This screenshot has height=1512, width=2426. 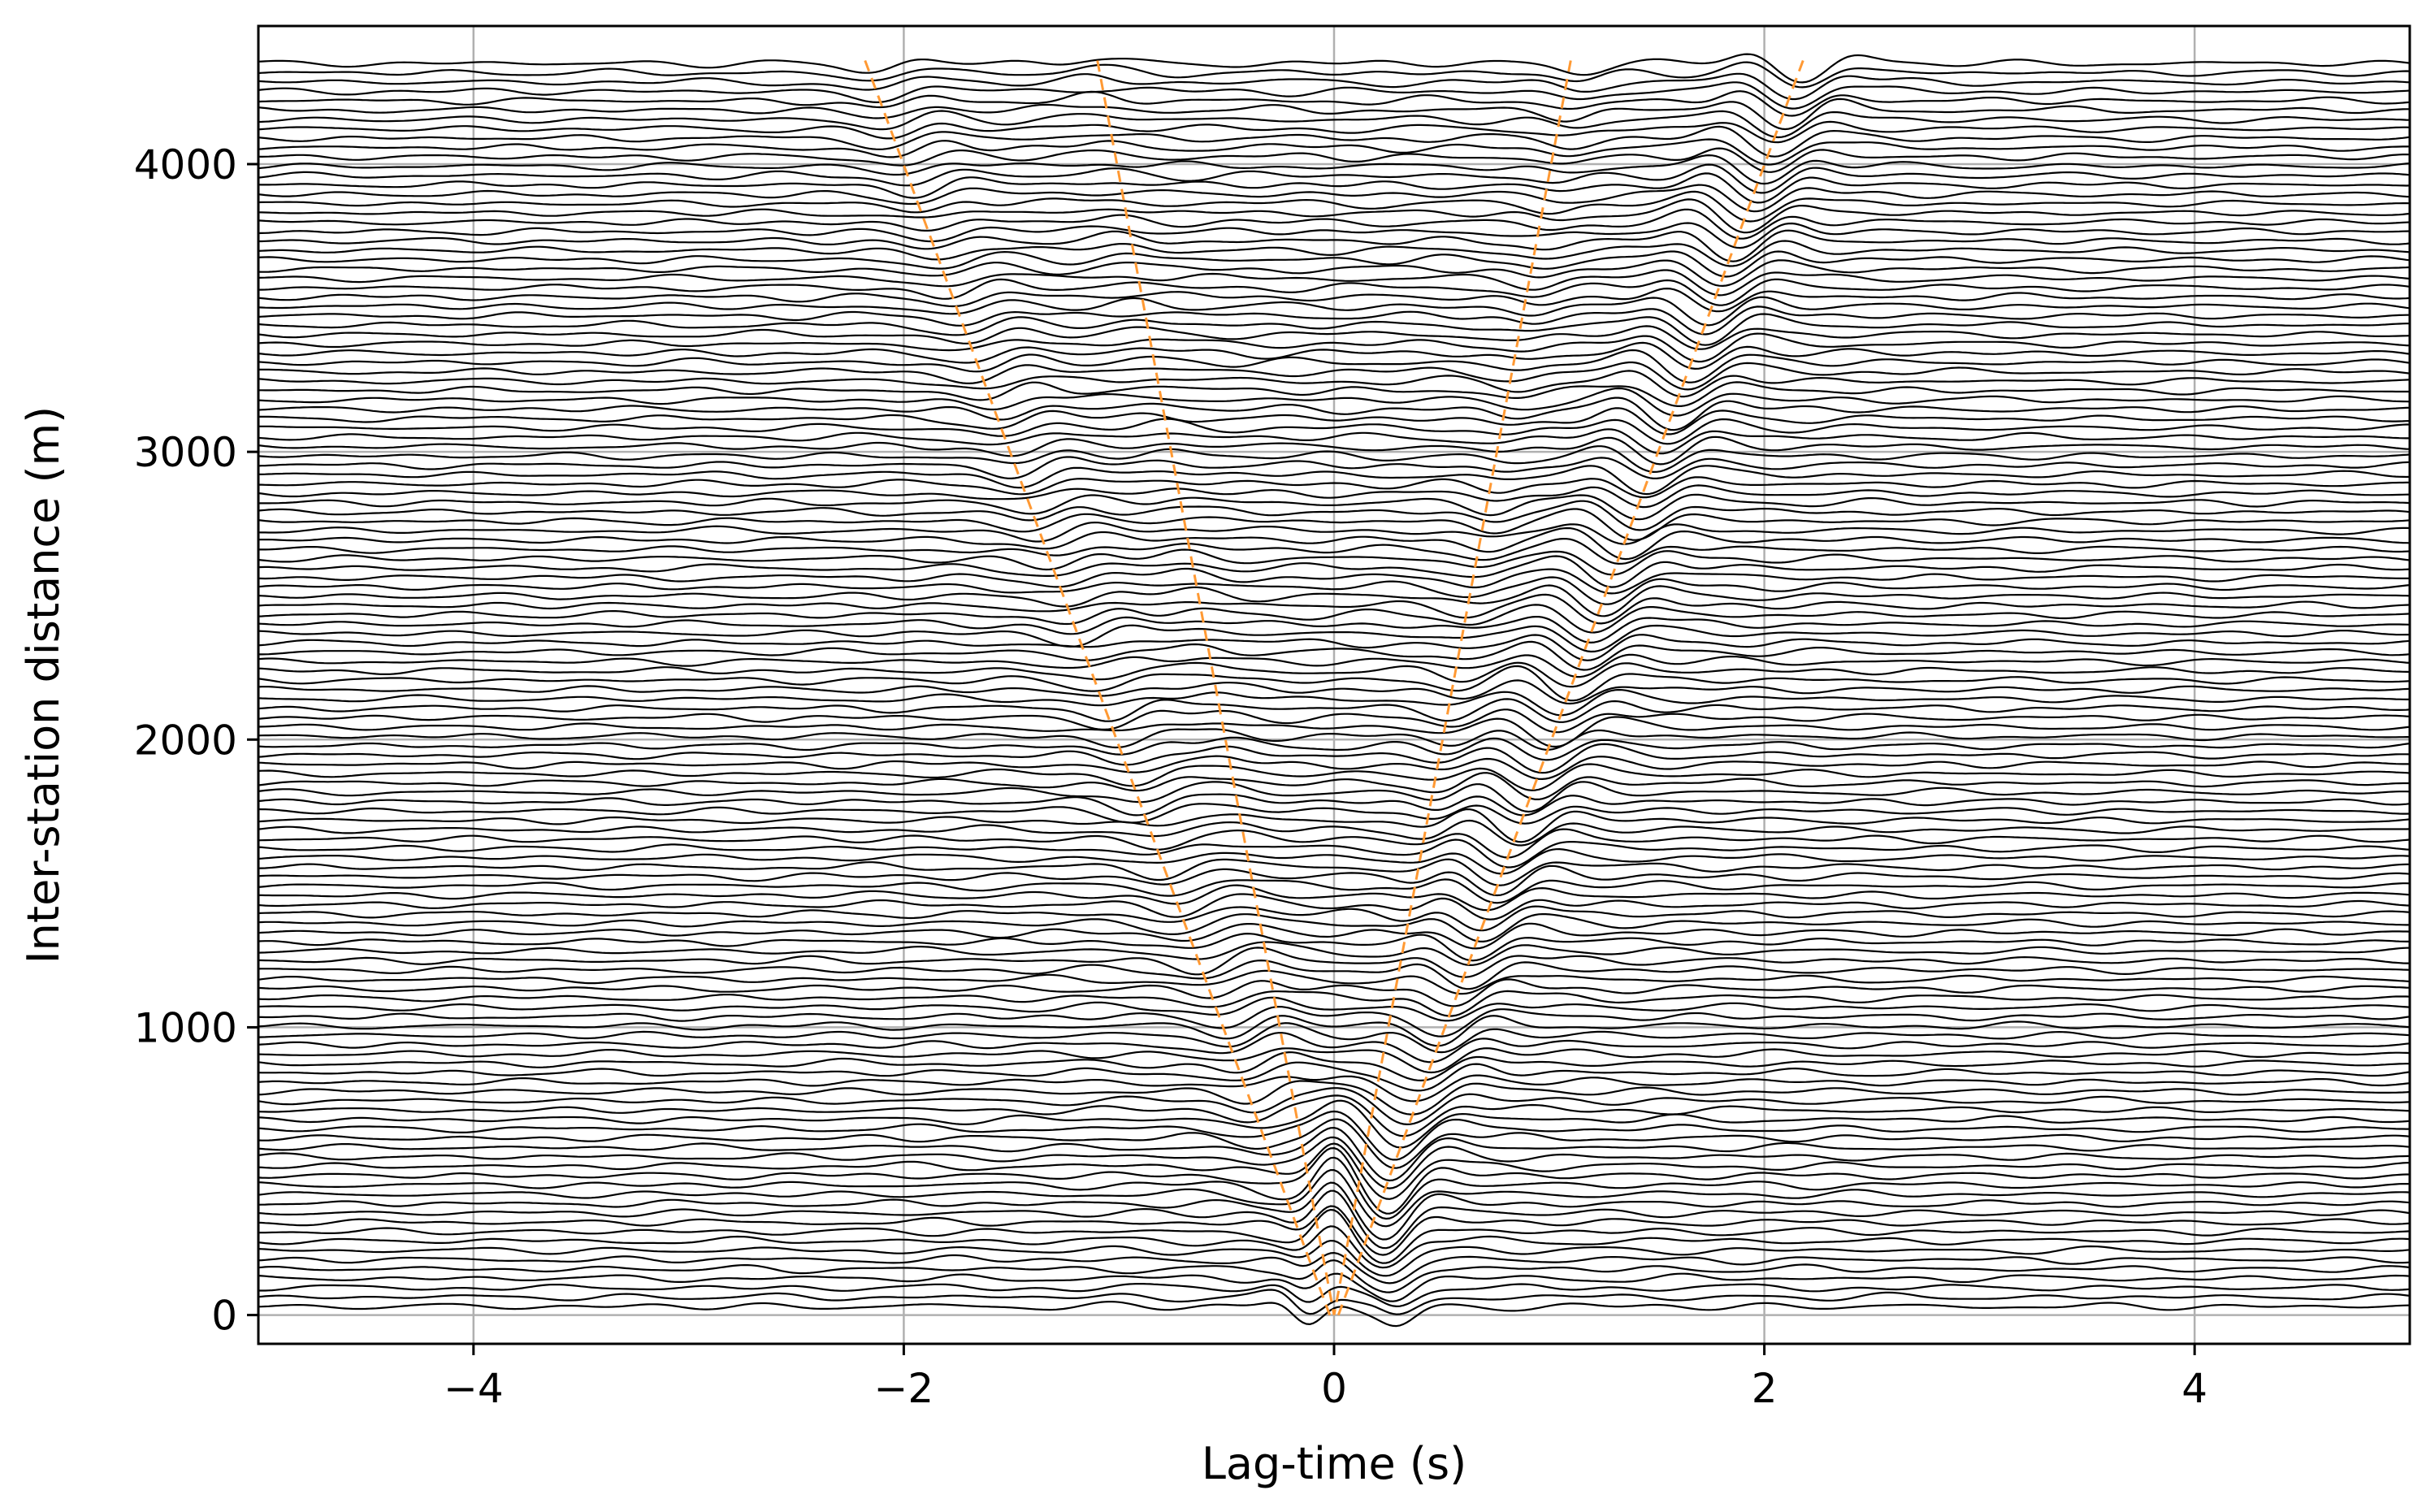 I want to click on x-axis-ticks: −4 −2 0 2 4, so click(x=1325, y=1378).